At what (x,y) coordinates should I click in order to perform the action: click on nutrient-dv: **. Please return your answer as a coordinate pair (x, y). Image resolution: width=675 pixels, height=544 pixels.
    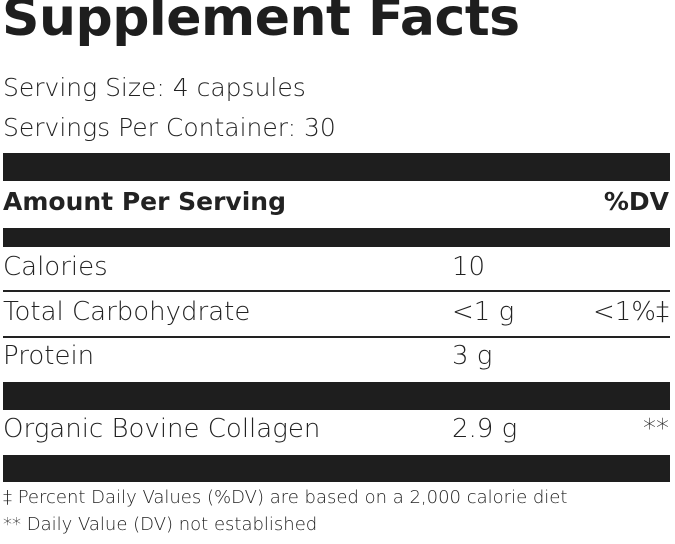
    Looking at the image, I should click on (656, 429).